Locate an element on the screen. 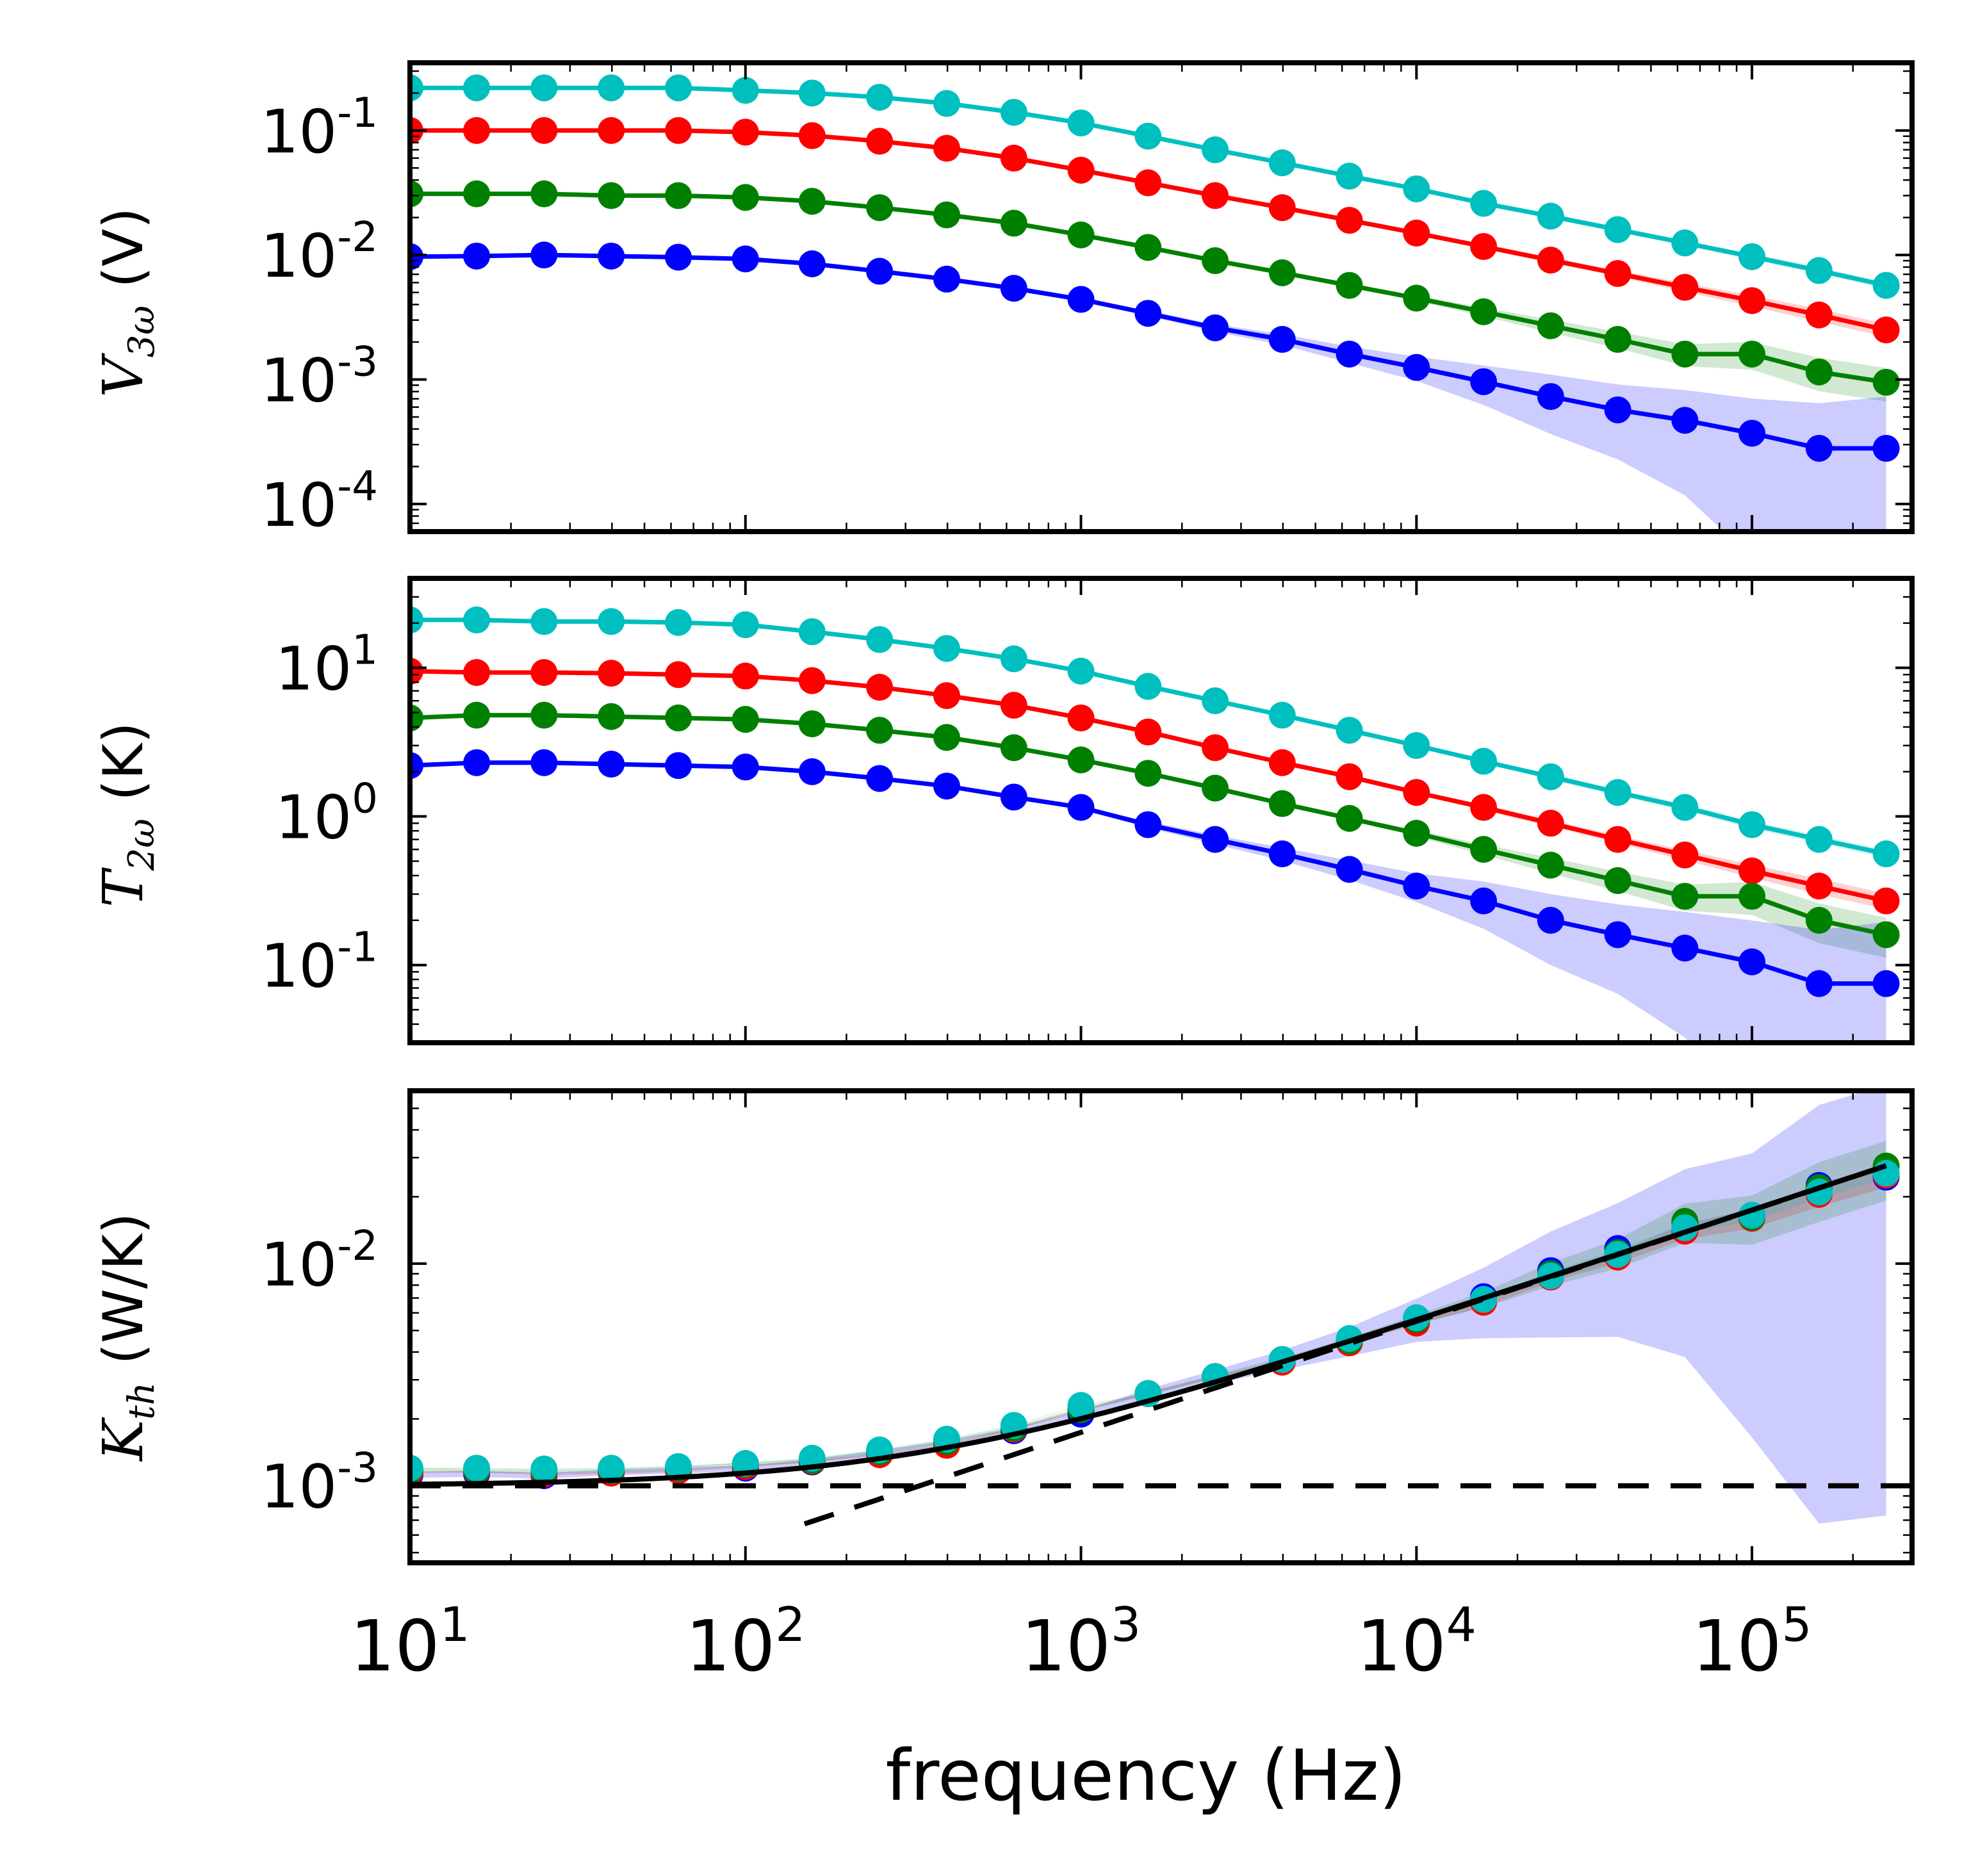 This screenshot has width=1962, height=1876. t2w-series-red is located at coordinates (1155, 786).